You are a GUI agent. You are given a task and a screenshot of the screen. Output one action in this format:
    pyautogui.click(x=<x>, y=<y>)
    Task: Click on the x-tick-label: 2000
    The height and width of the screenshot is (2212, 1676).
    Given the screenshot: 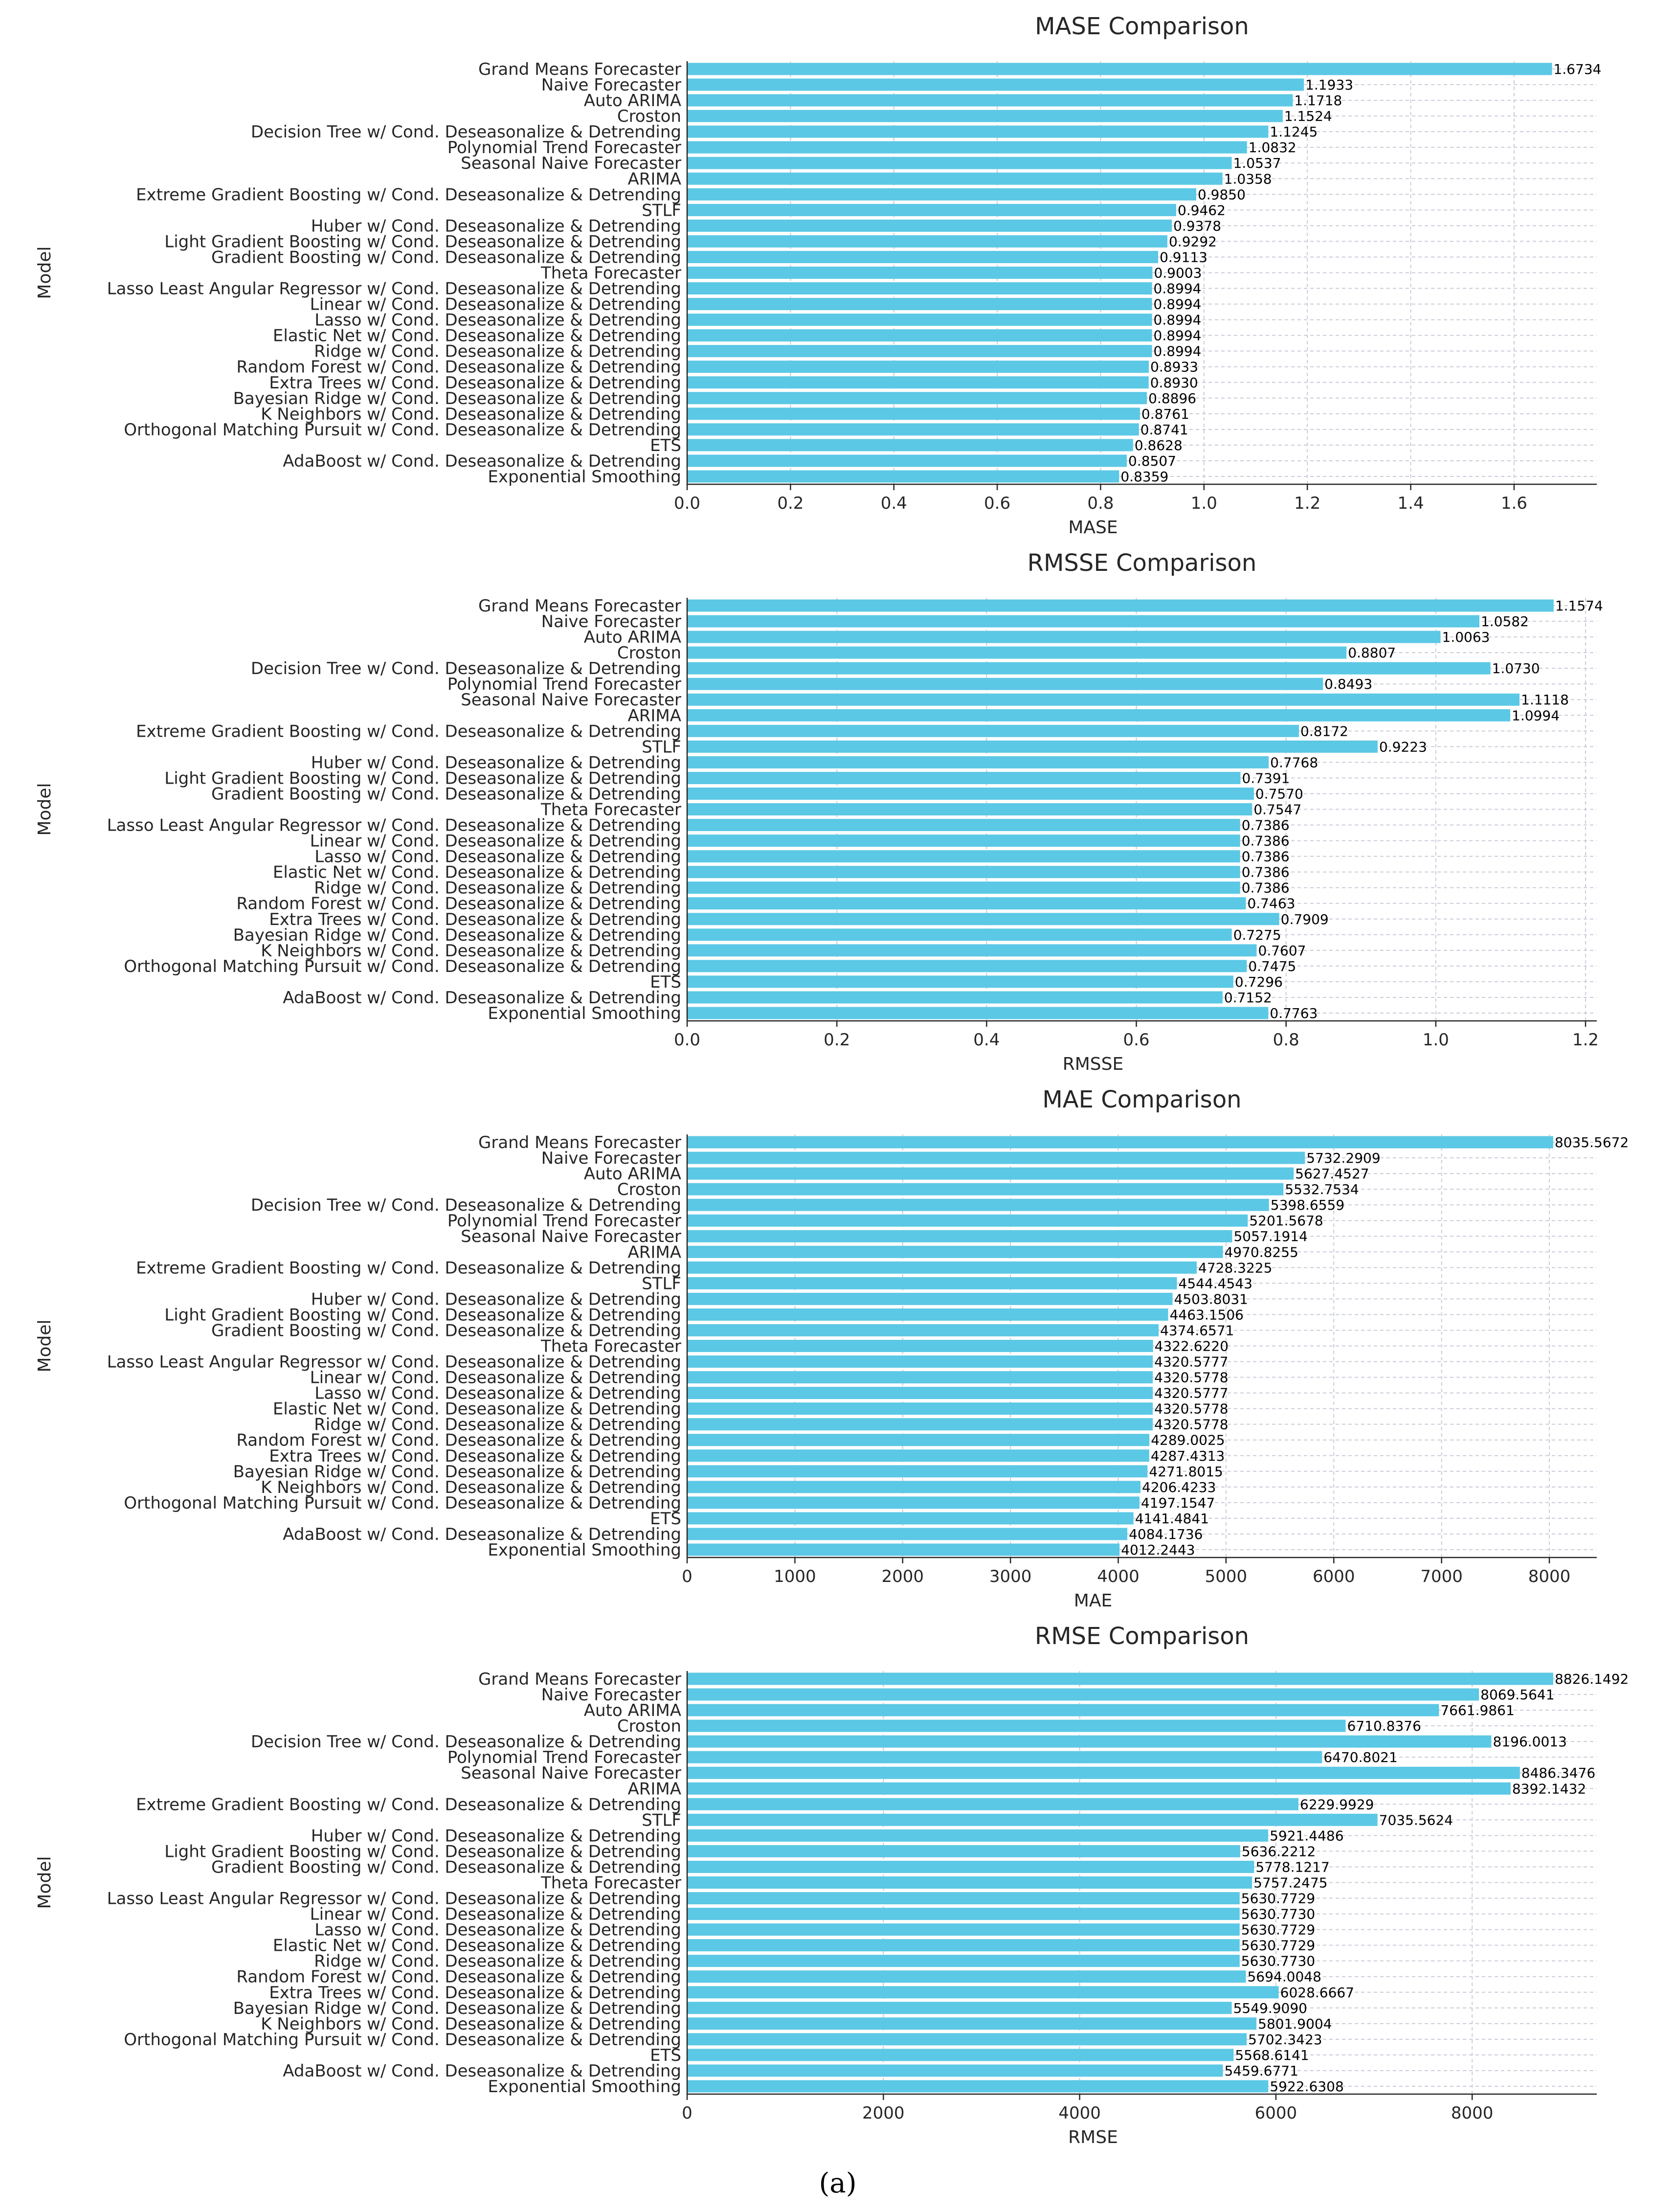 What is the action you would take?
    pyautogui.click(x=883, y=2113)
    